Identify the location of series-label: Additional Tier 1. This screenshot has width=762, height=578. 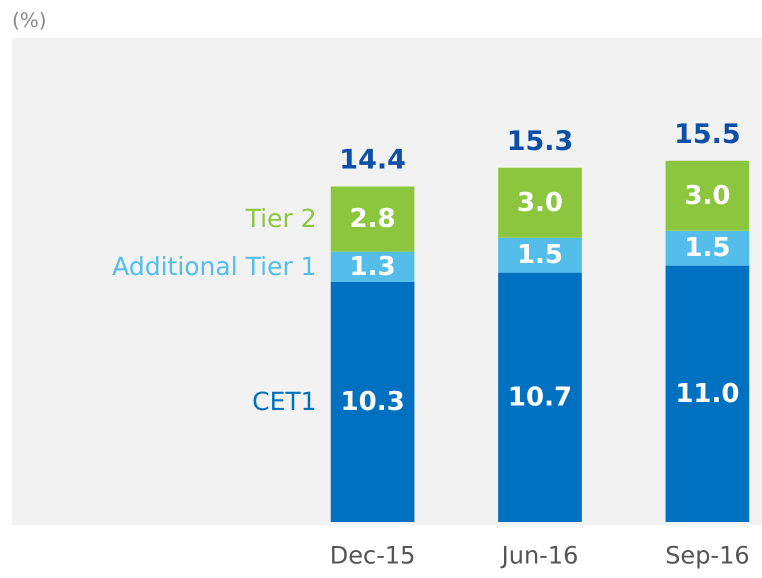
(214, 266).